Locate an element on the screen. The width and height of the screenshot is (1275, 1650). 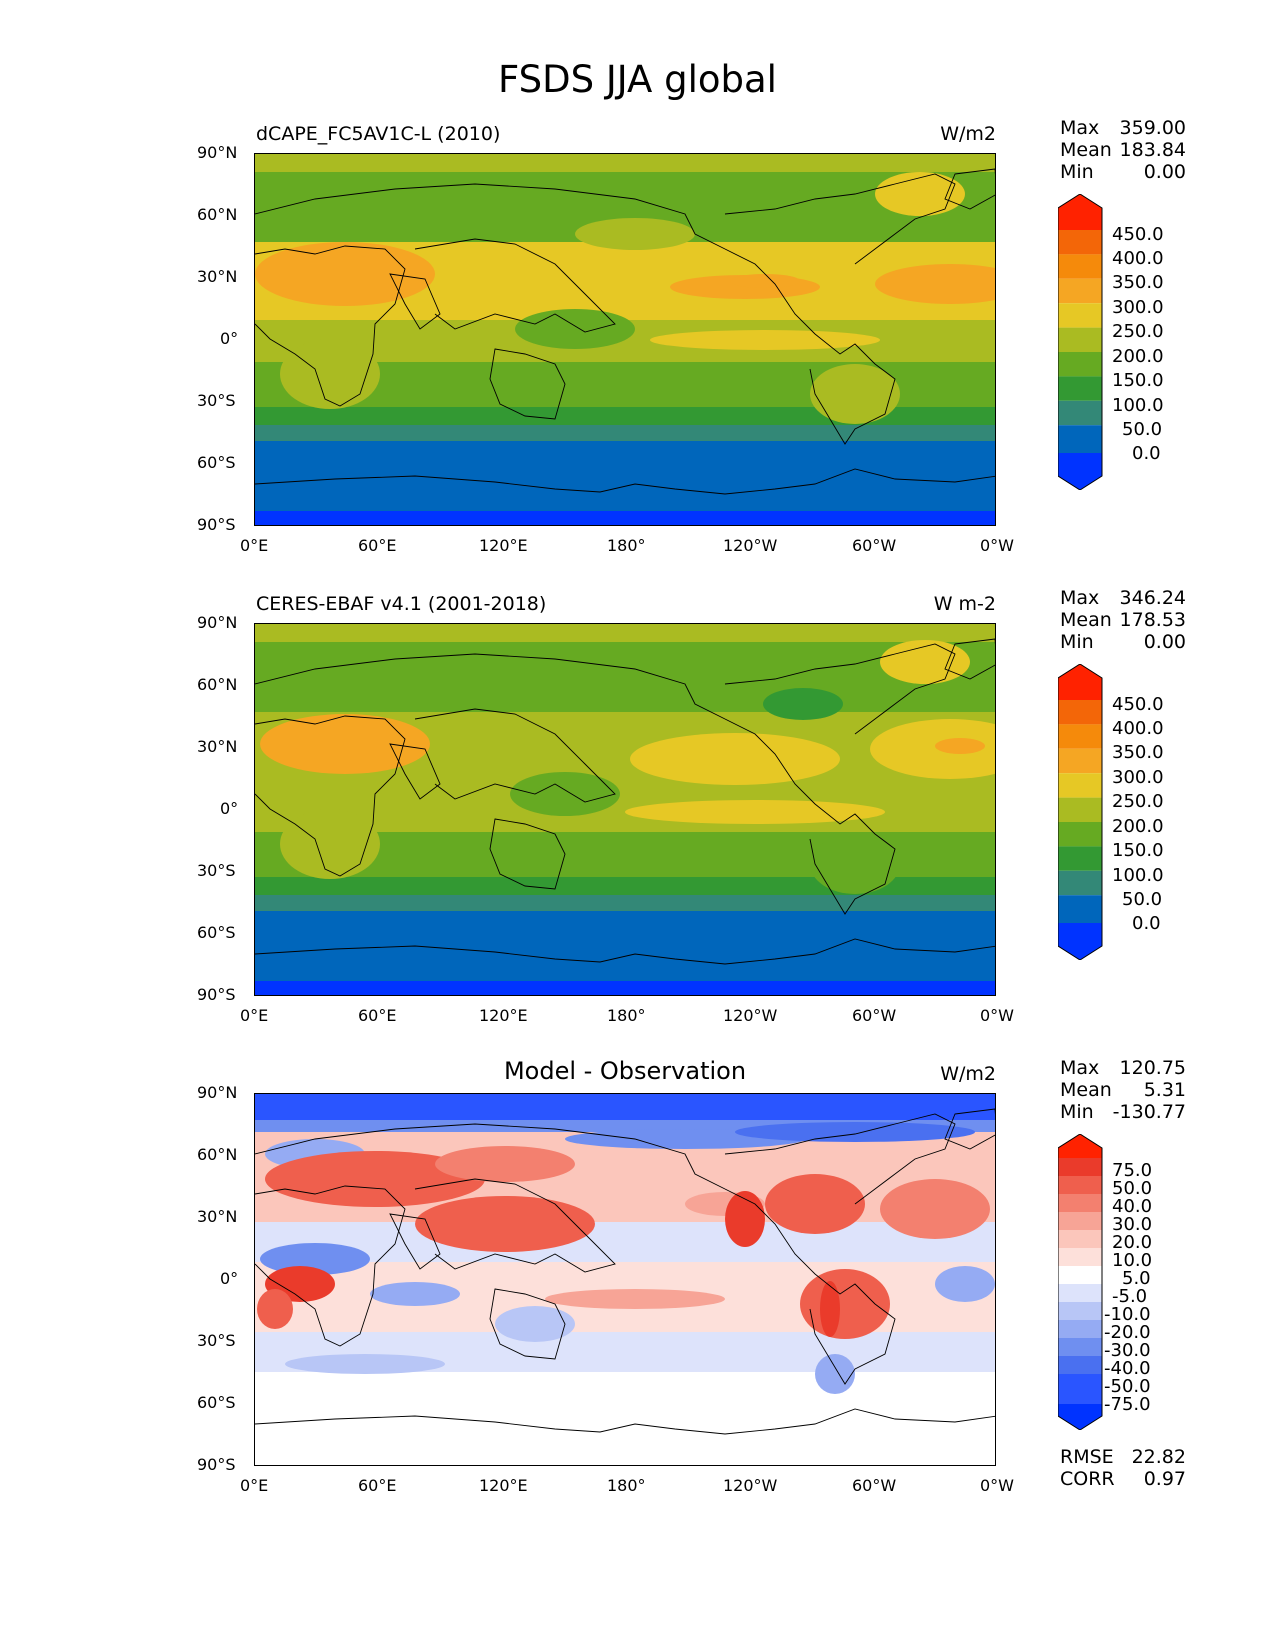
panel-1-stats: Max 359.00 Mean 183.84 Min 0.00 is located at coordinates (1123, 150).